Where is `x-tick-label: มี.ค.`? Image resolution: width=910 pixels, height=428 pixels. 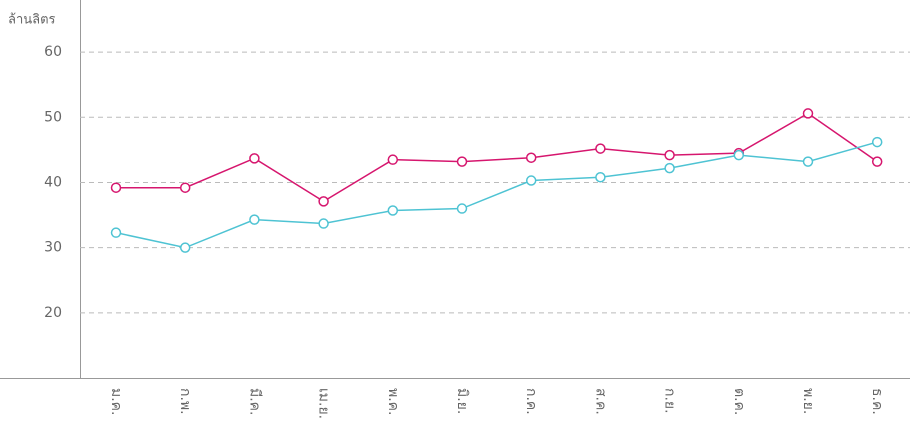
x-tick-label: มี.ค. is located at coordinates (254, 402).